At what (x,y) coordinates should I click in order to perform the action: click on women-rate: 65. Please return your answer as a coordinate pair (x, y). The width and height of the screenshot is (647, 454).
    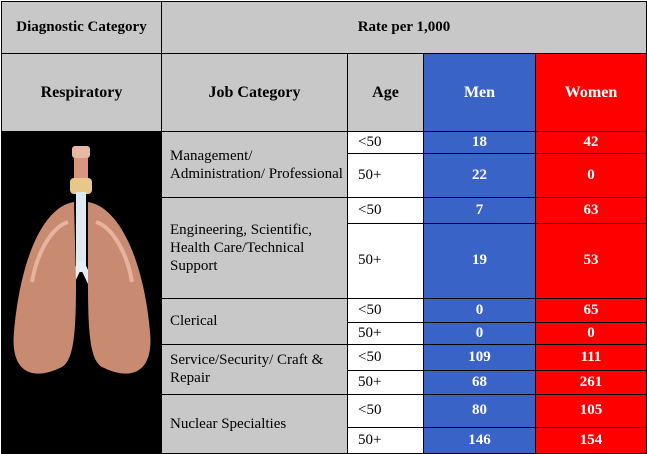
    Looking at the image, I should click on (591, 310).